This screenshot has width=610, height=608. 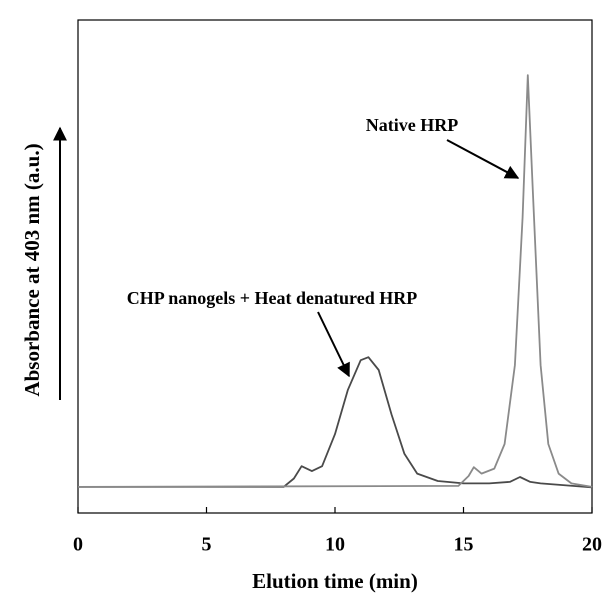 What do you see at coordinates (272, 298) in the screenshot?
I see `annotation: CHP nanogels + Heat denatured HRP` at bounding box center [272, 298].